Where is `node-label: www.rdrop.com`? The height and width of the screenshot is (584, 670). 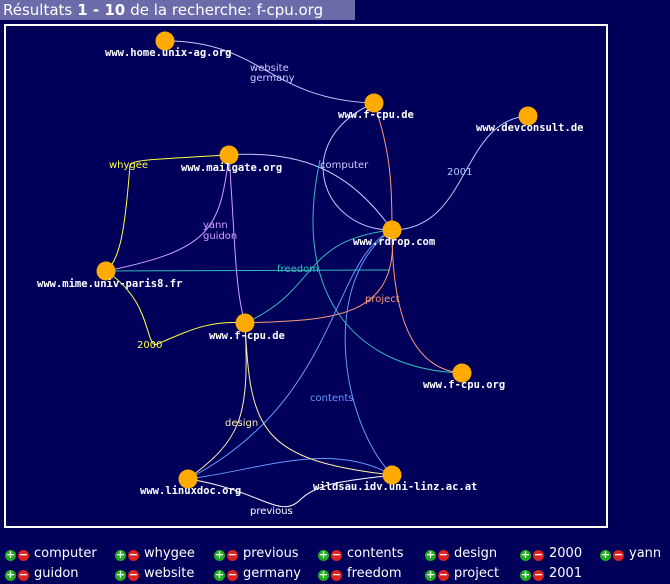
node-label: www.rdrop.com is located at coordinates (394, 242).